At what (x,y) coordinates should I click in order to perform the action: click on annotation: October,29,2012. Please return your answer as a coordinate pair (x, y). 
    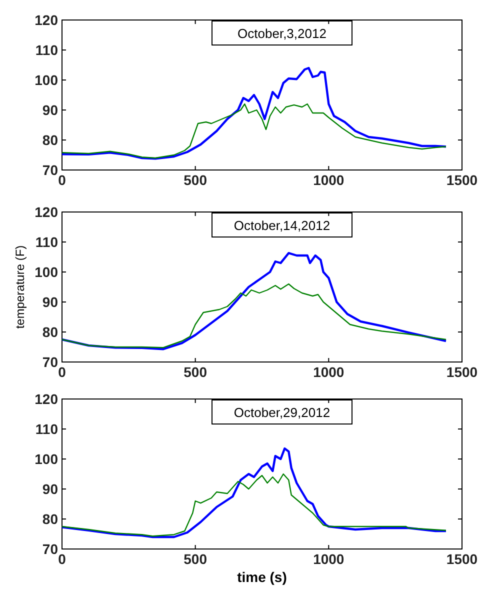
    Looking at the image, I should click on (282, 412).